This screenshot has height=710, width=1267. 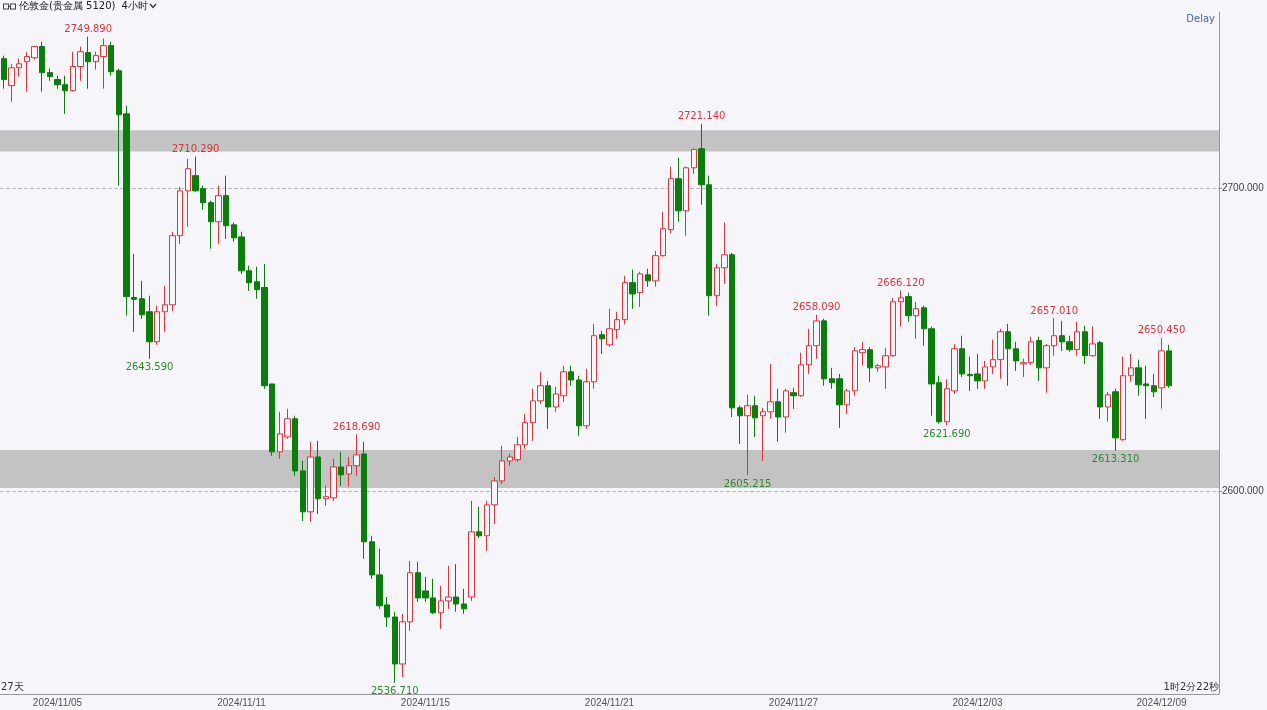 I want to click on annotation: 2618.690, so click(x=356, y=426).